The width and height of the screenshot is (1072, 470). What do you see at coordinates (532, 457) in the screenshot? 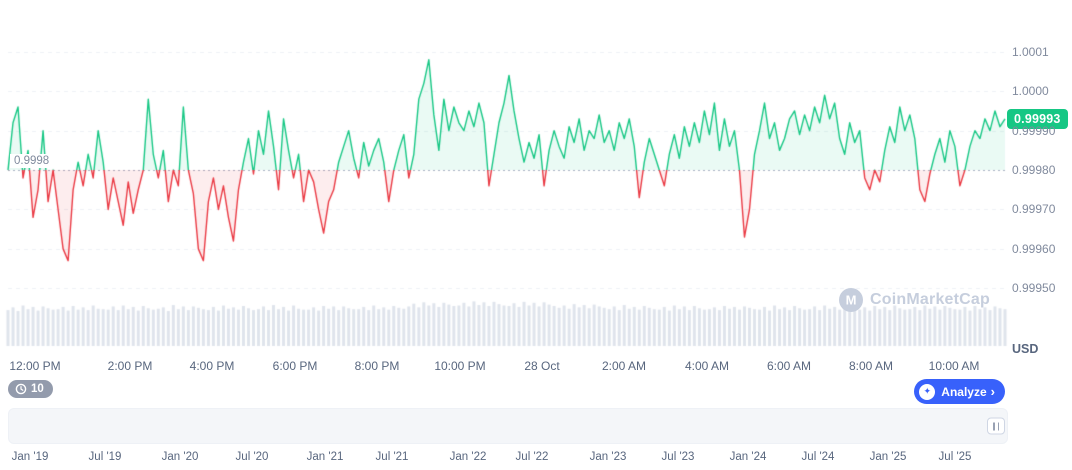
I see `timeline-year-label: Jul '22` at bounding box center [532, 457].